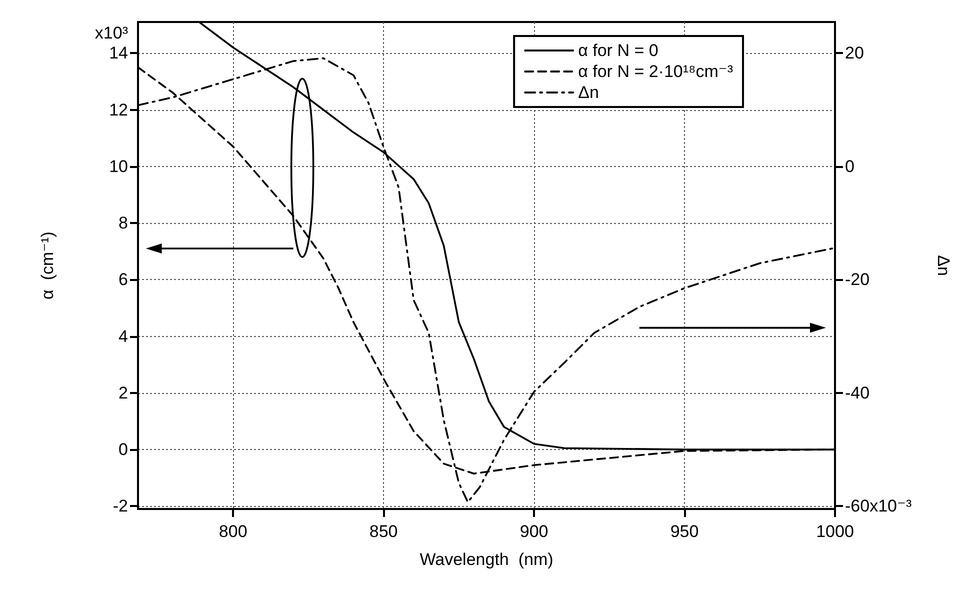  I want to click on text: x10³, so click(111, 33).